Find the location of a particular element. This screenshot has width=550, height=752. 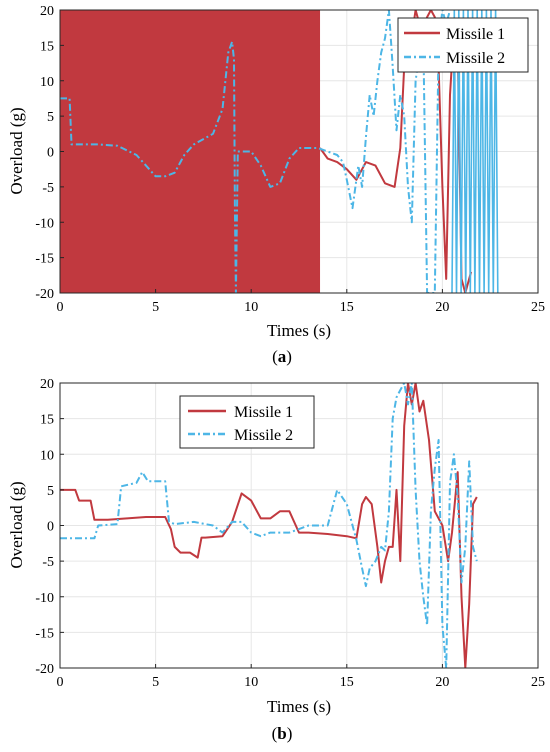

caption-b: (b) is located at coordinates (282, 733).